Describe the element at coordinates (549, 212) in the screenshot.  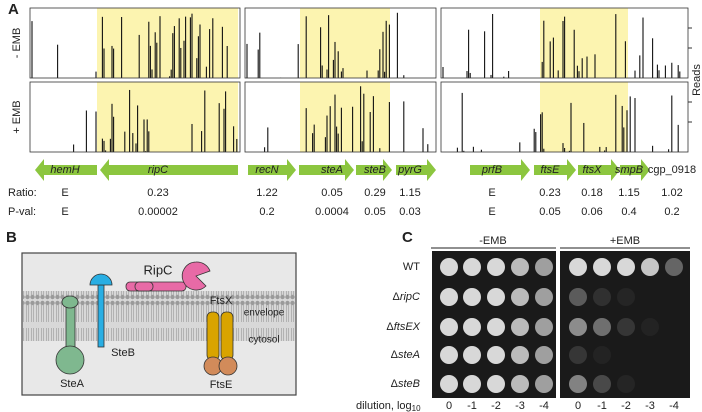
I see `p-value: 0.05` at that location.